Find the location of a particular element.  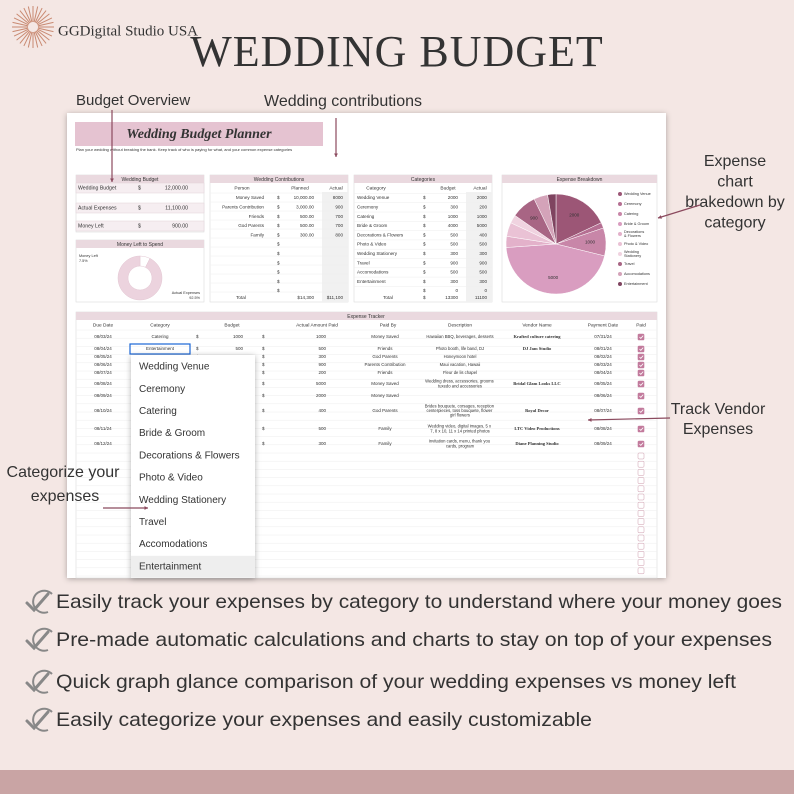

paid-by: Friends is located at coordinates (385, 372).